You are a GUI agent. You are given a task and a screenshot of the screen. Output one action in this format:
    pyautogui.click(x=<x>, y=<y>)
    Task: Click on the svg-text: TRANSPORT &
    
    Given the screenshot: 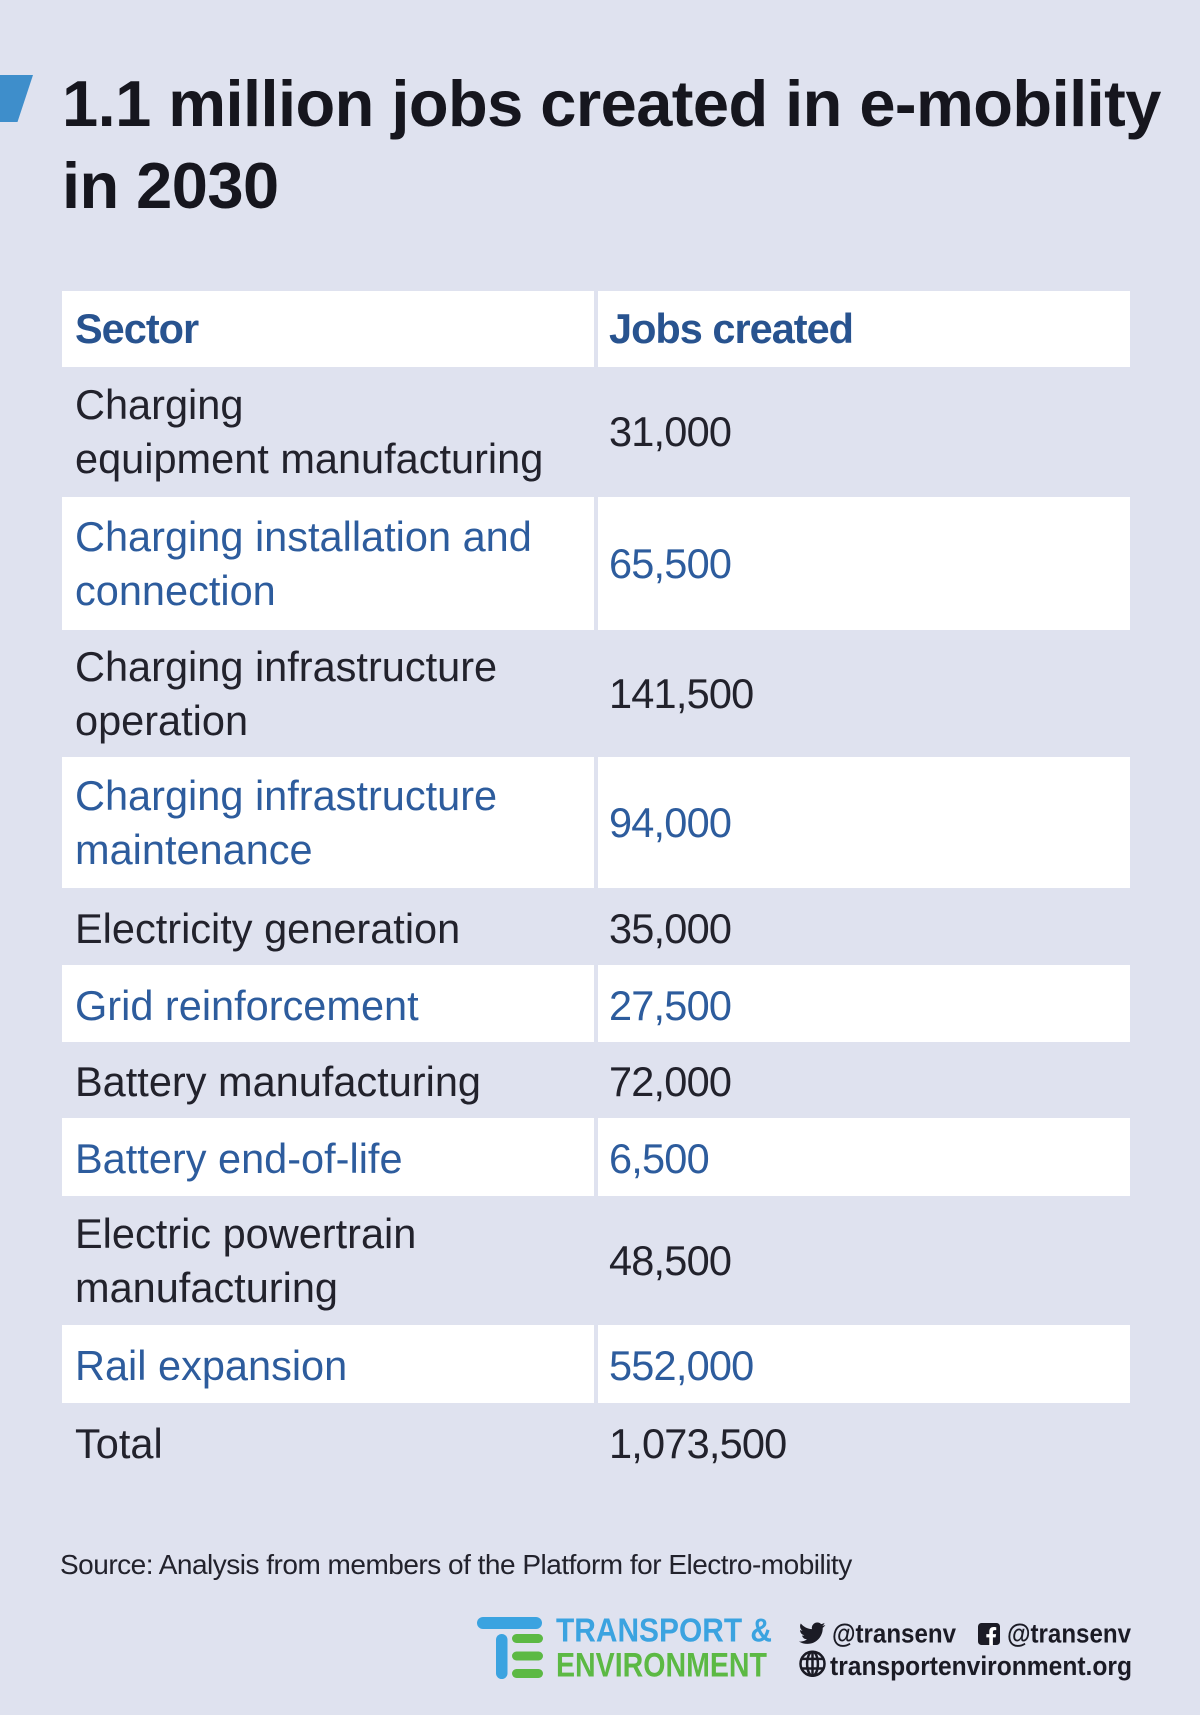 What is the action you would take?
    pyautogui.click(x=664, y=1630)
    